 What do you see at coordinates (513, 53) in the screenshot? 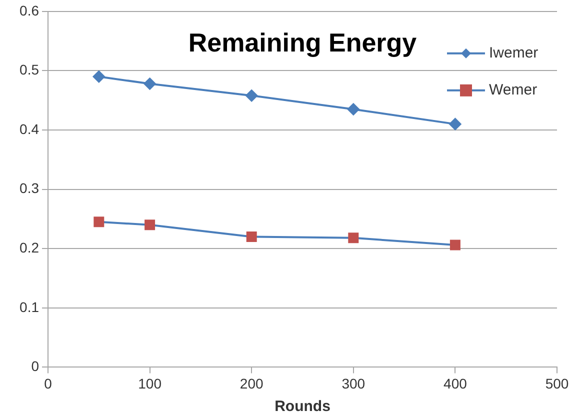
I see `legend-label: Iwemer` at bounding box center [513, 53].